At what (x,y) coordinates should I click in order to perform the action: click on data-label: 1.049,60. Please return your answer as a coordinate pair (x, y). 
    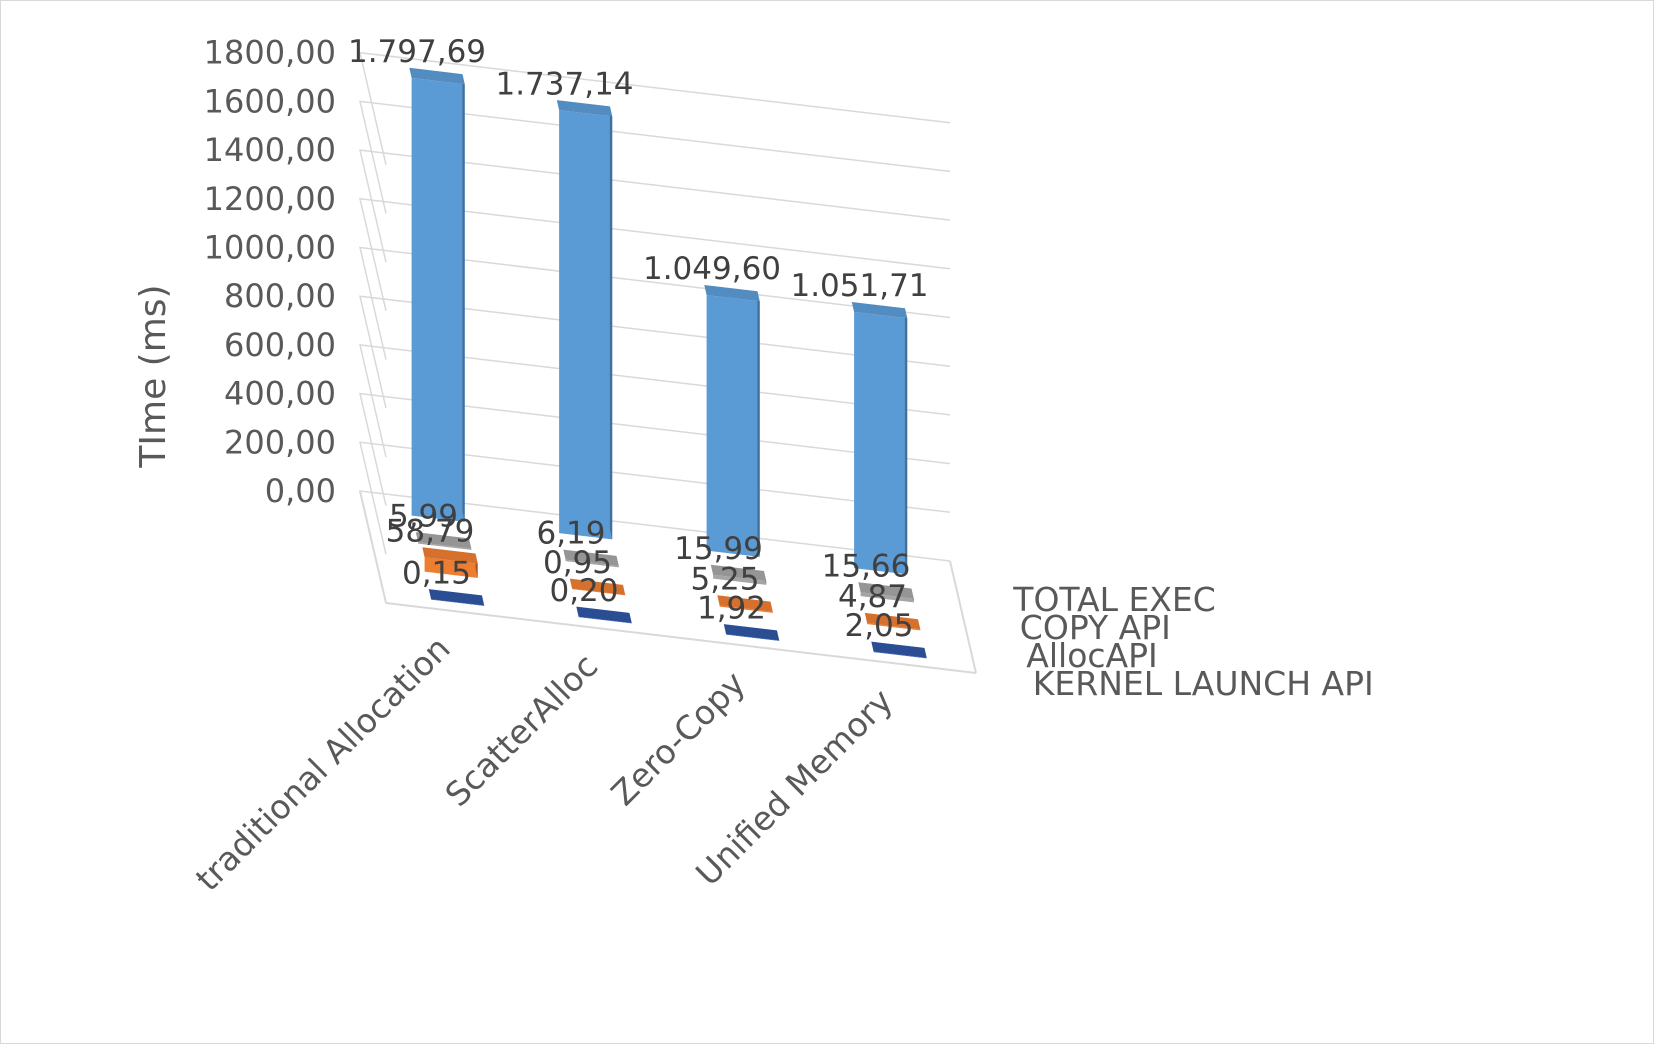
    Looking at the image, I should click on (712, 269).